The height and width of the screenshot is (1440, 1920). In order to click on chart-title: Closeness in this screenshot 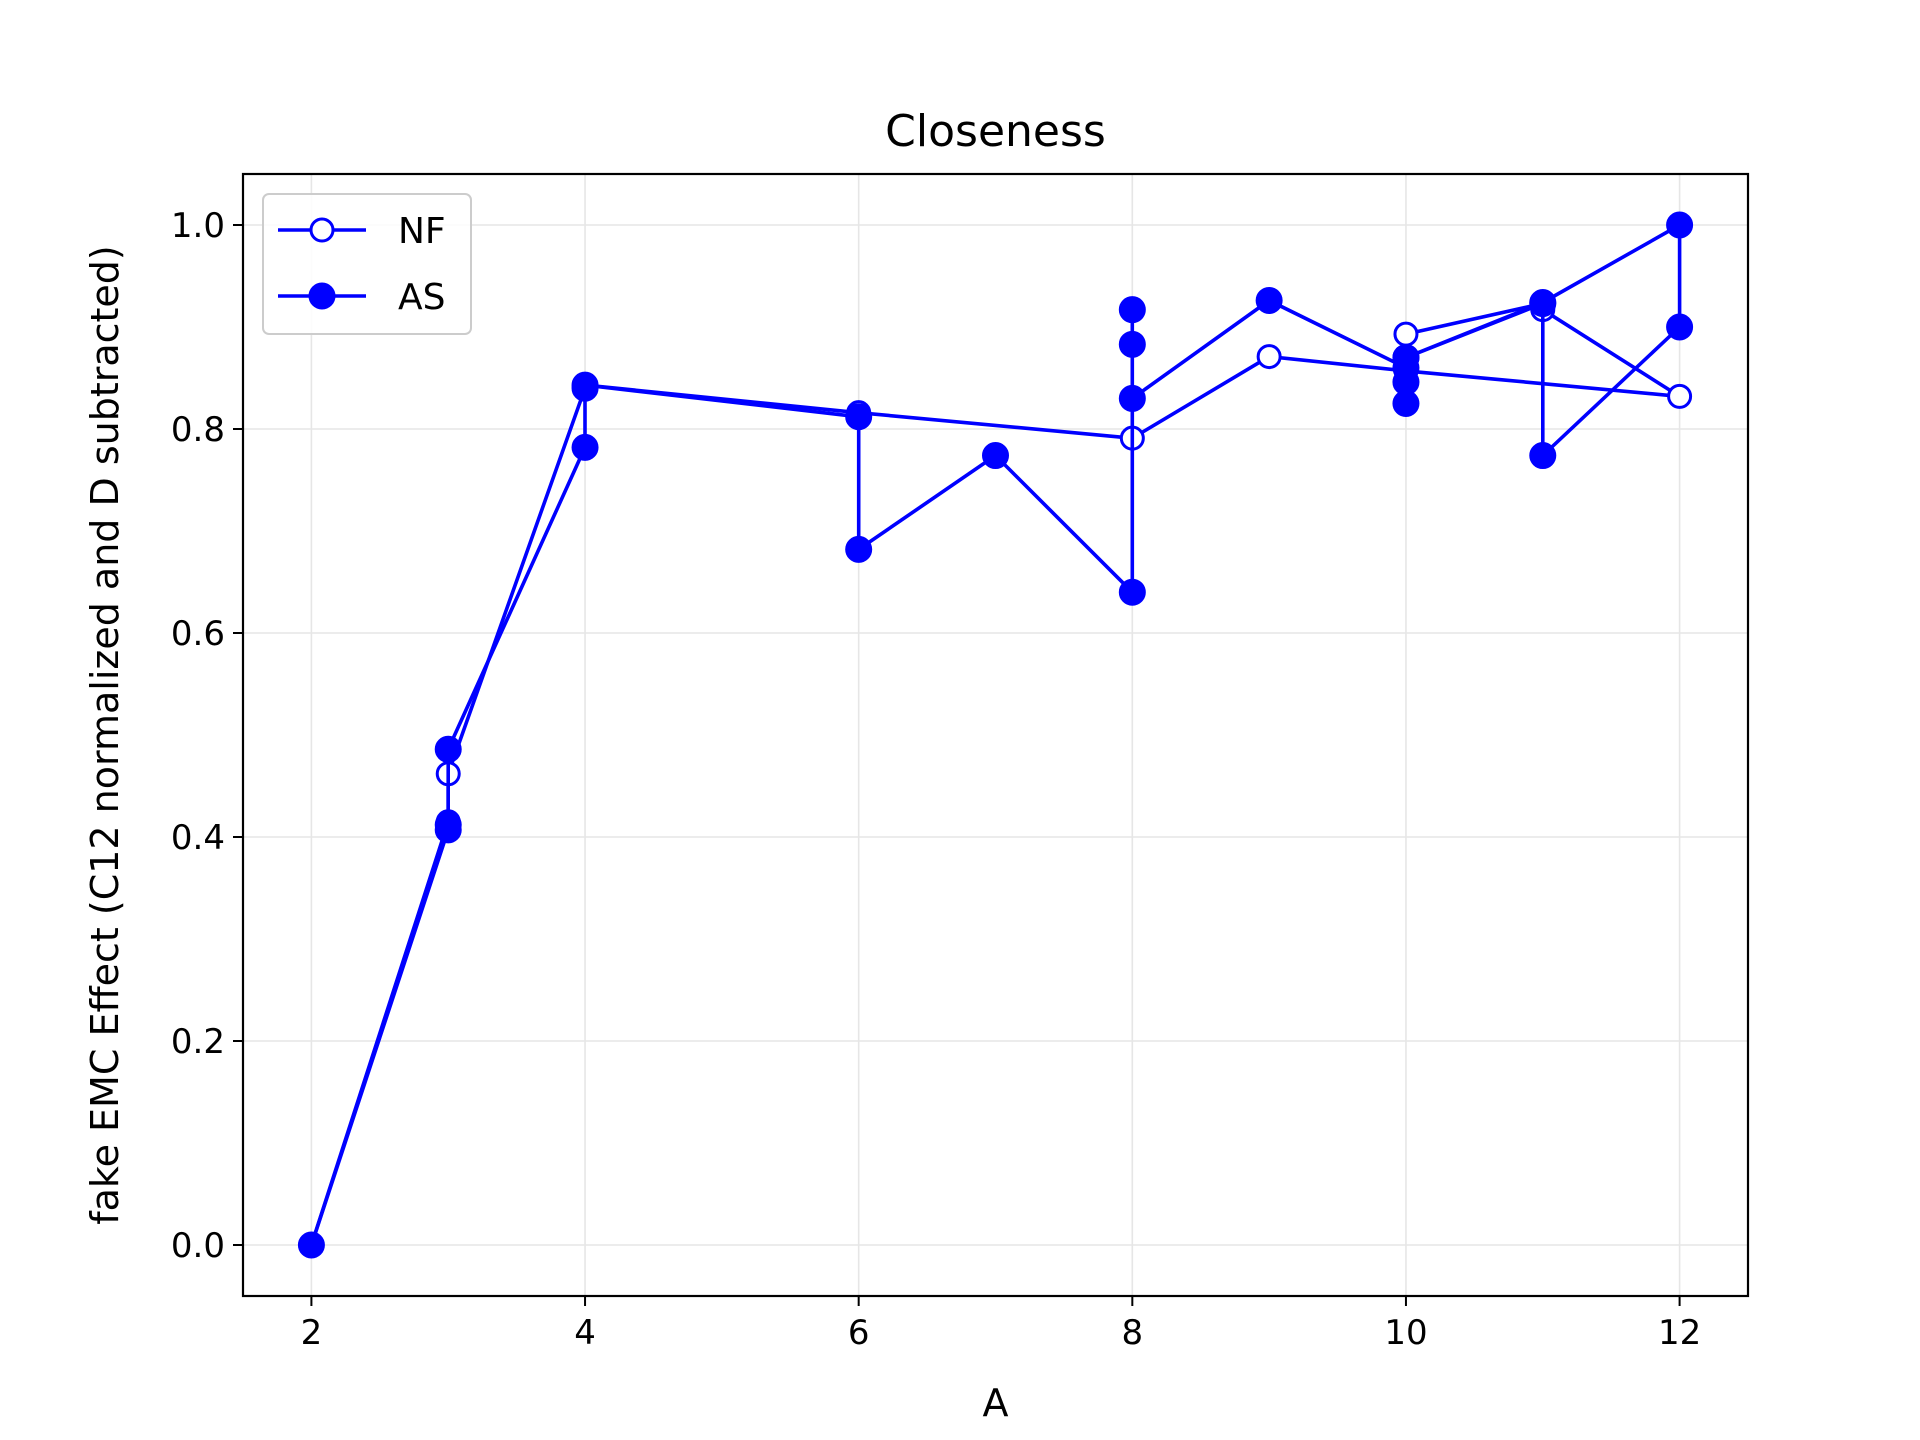, I will do `click(995, 131)`.